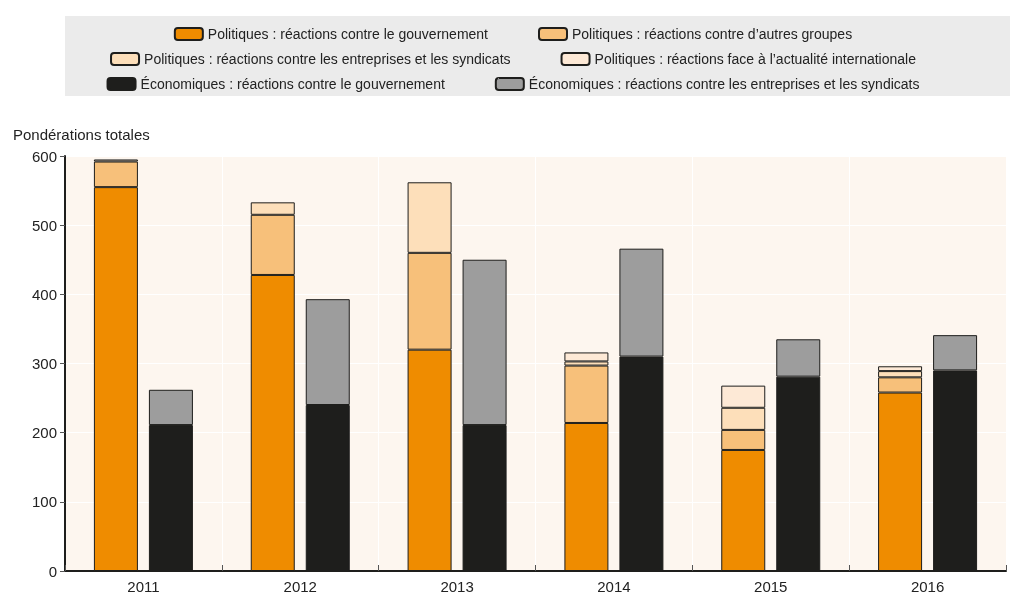  Describe the element at coordinates (44, 294) in the screenshot. I see `y-tick-label: 400` at that location.